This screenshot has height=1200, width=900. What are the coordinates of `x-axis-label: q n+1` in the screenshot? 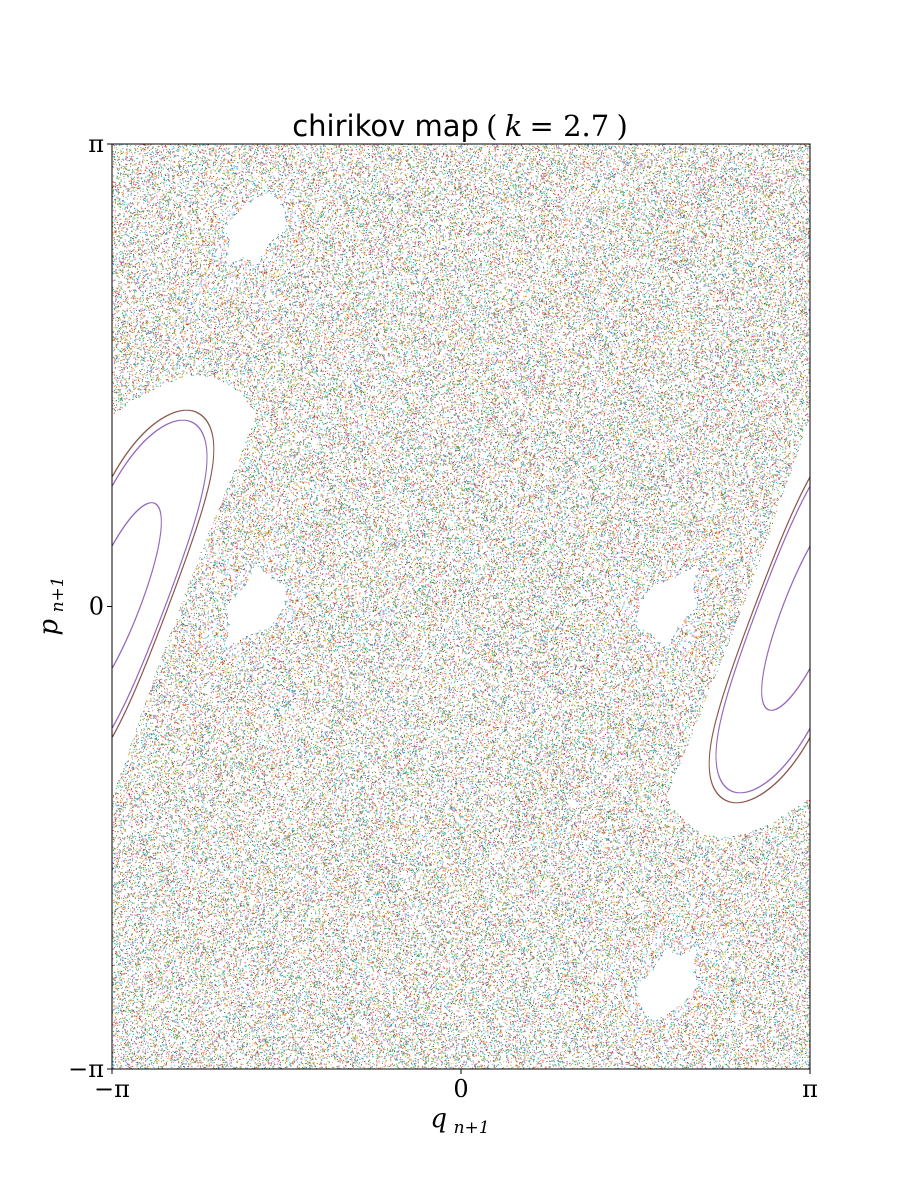 It's located at (459, 1121).